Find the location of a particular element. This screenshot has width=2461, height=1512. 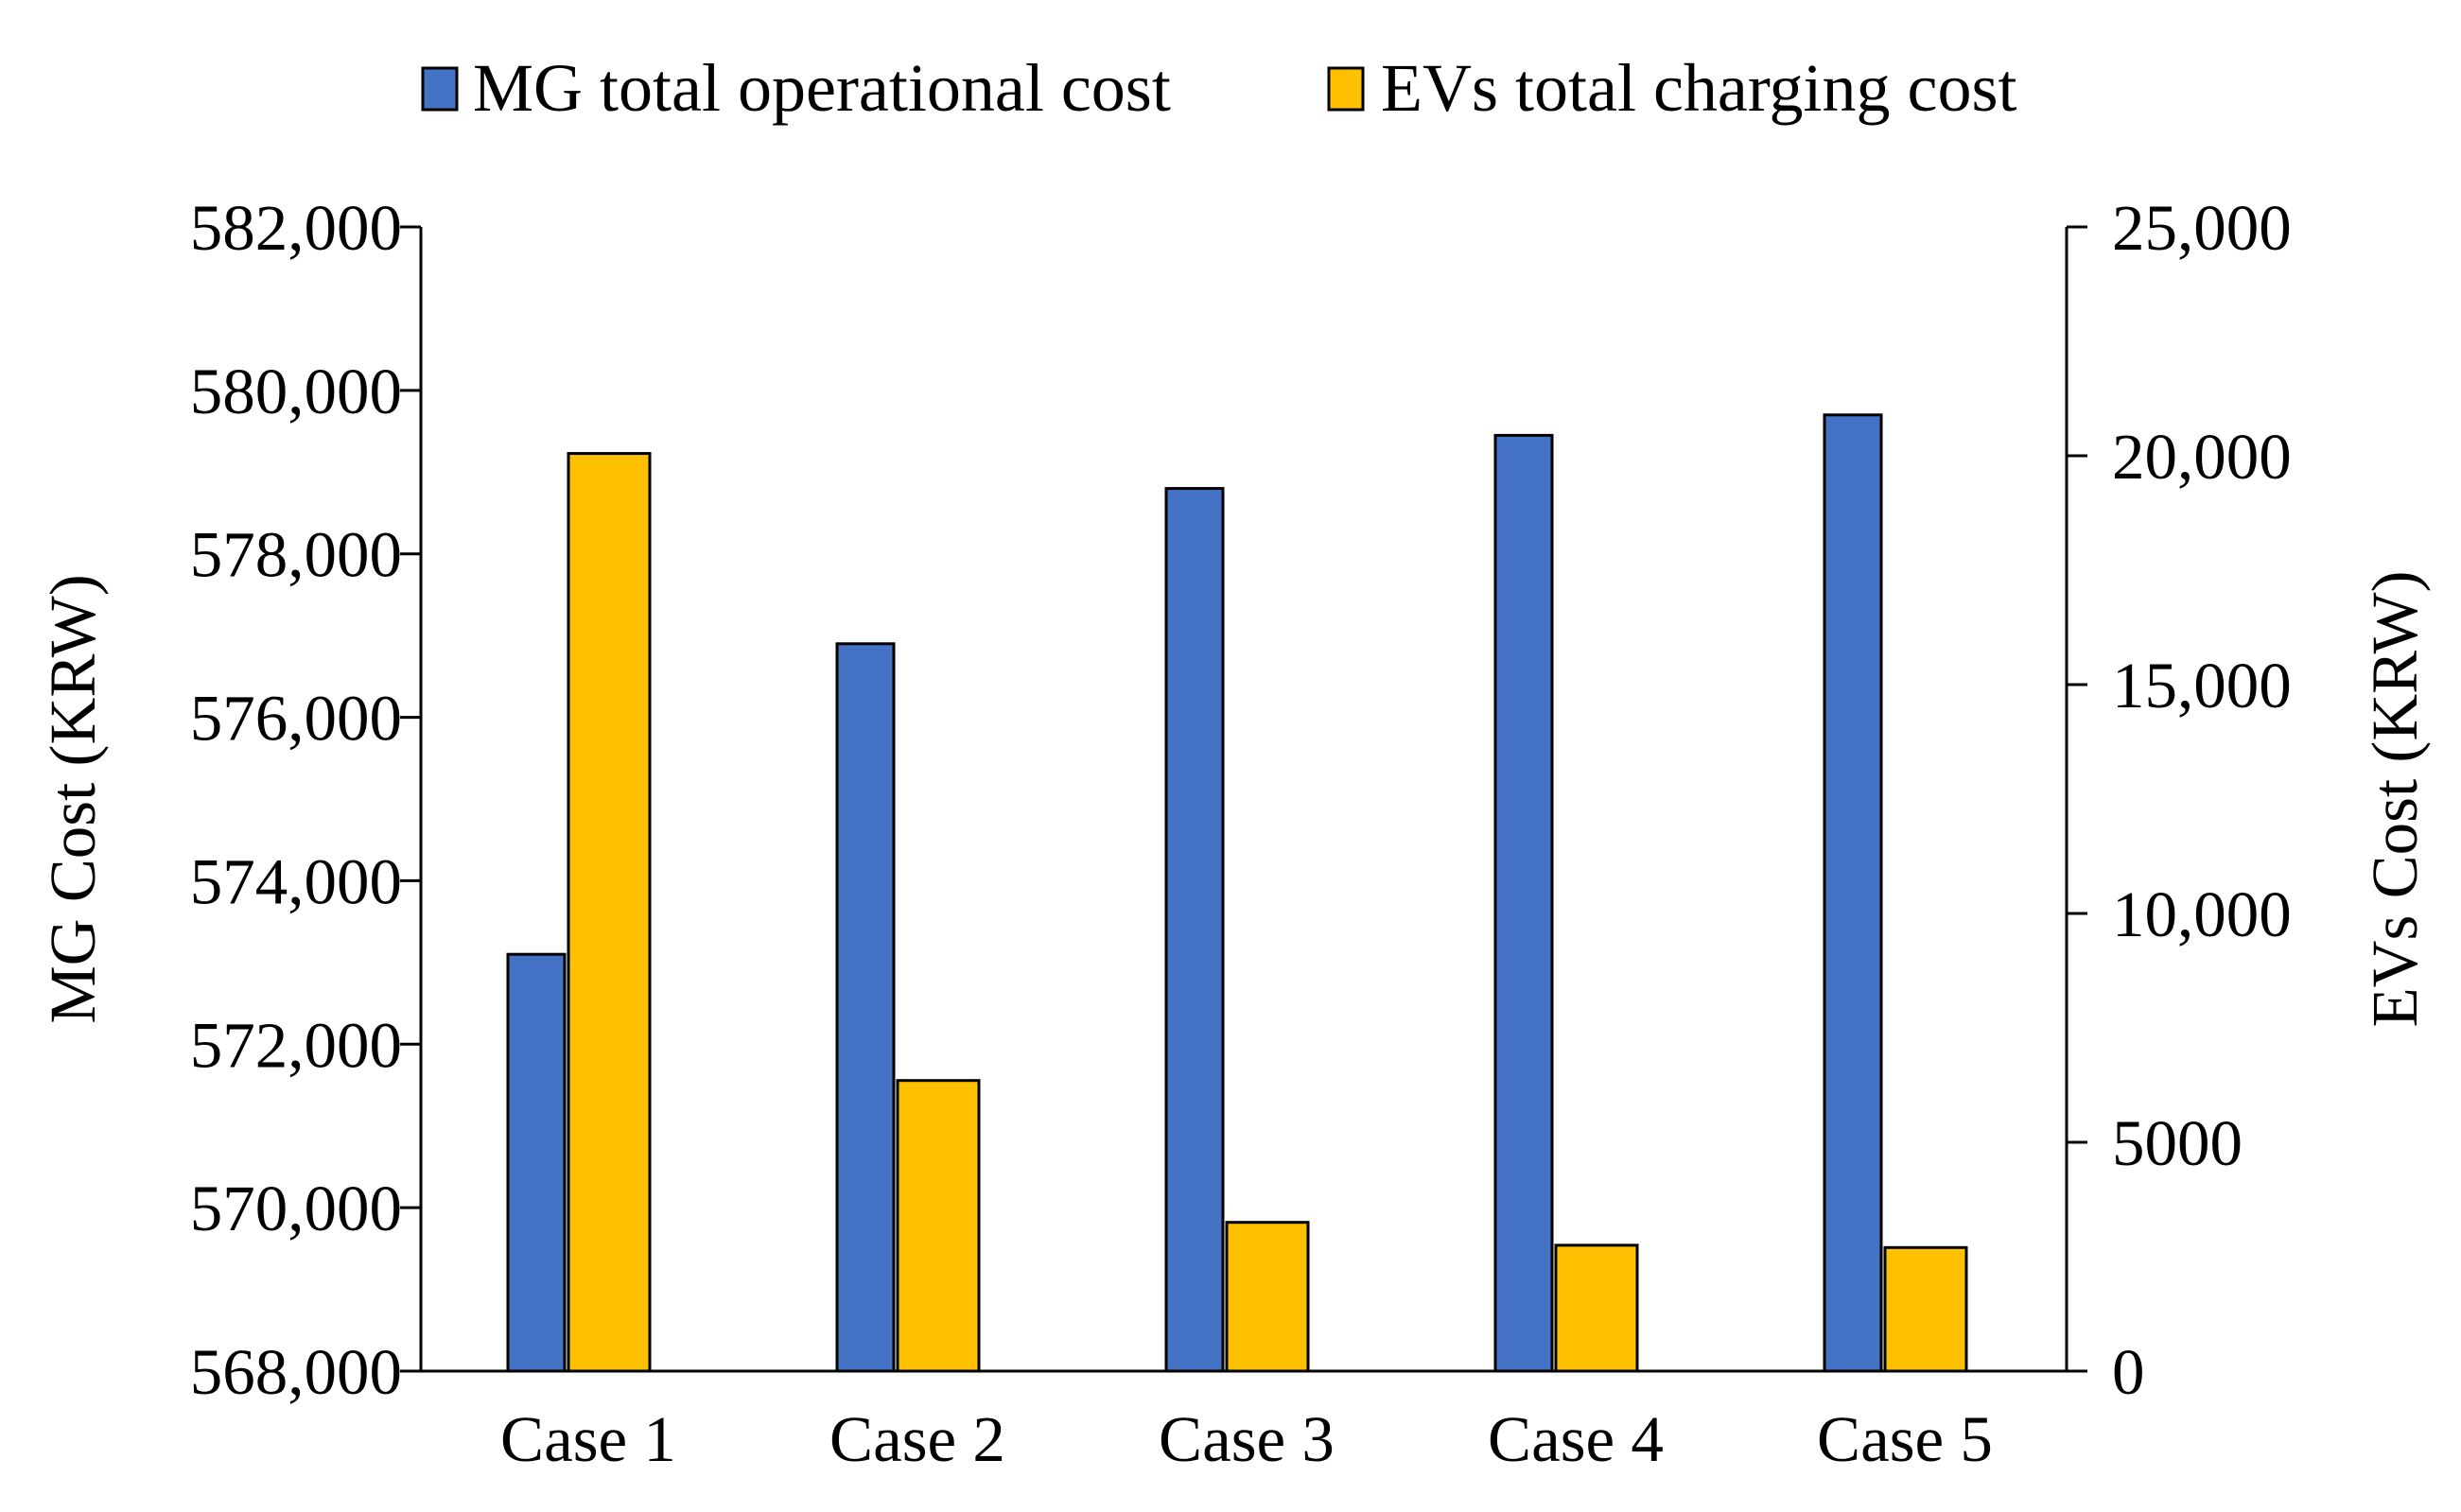

legend-item-evs-charging-cost: EVs total charging cost is located at coordinates (1699, 88).